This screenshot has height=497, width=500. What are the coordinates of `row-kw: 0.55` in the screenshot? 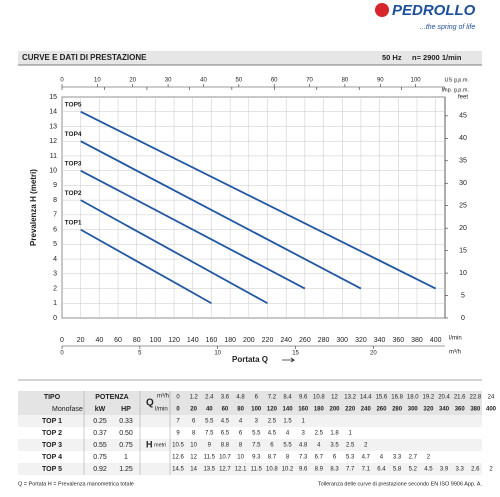 It's located at (100, 445).